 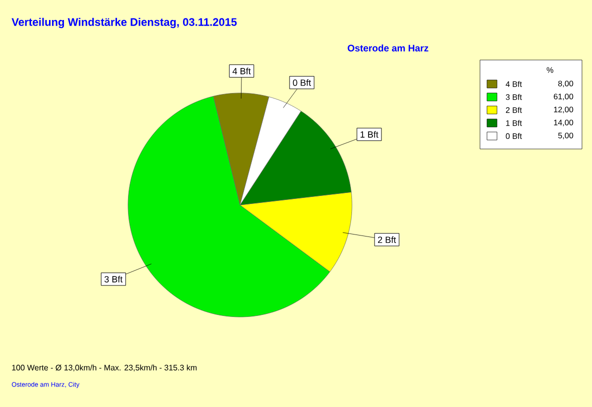 What do you see at coordinates (113, 279) in the screenshot?
I see `slice-label: 3 Bft` at bounding box center [113, 279].